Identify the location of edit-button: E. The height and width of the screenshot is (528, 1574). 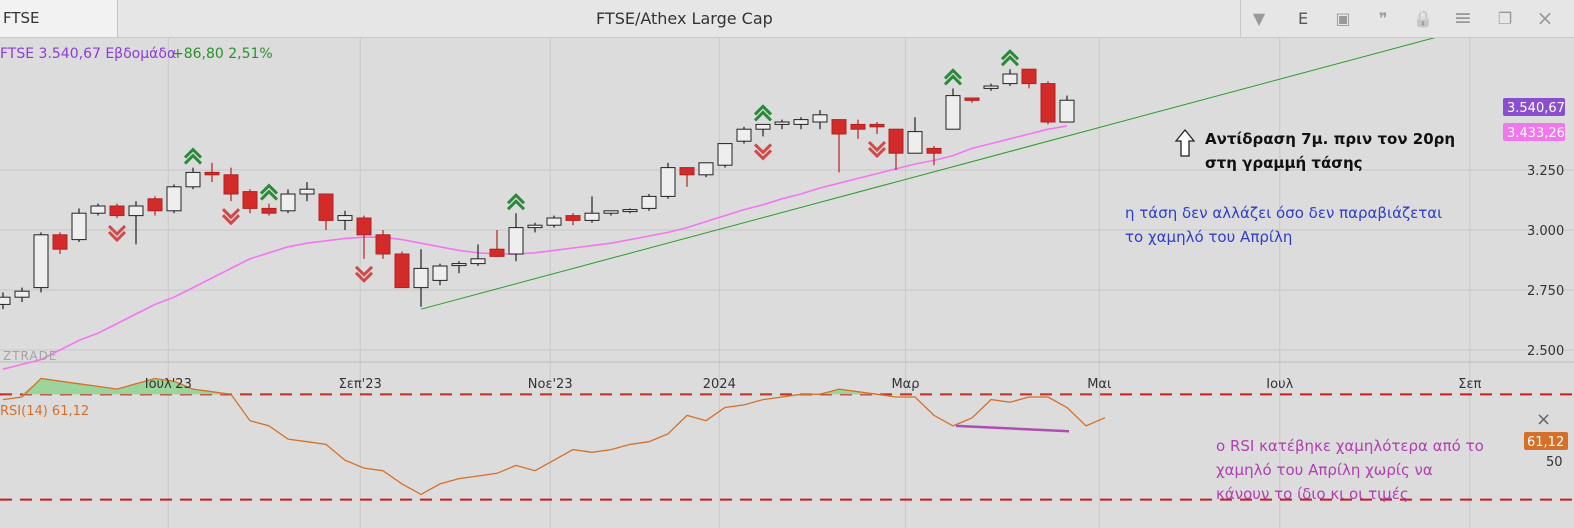
(1303, 18).